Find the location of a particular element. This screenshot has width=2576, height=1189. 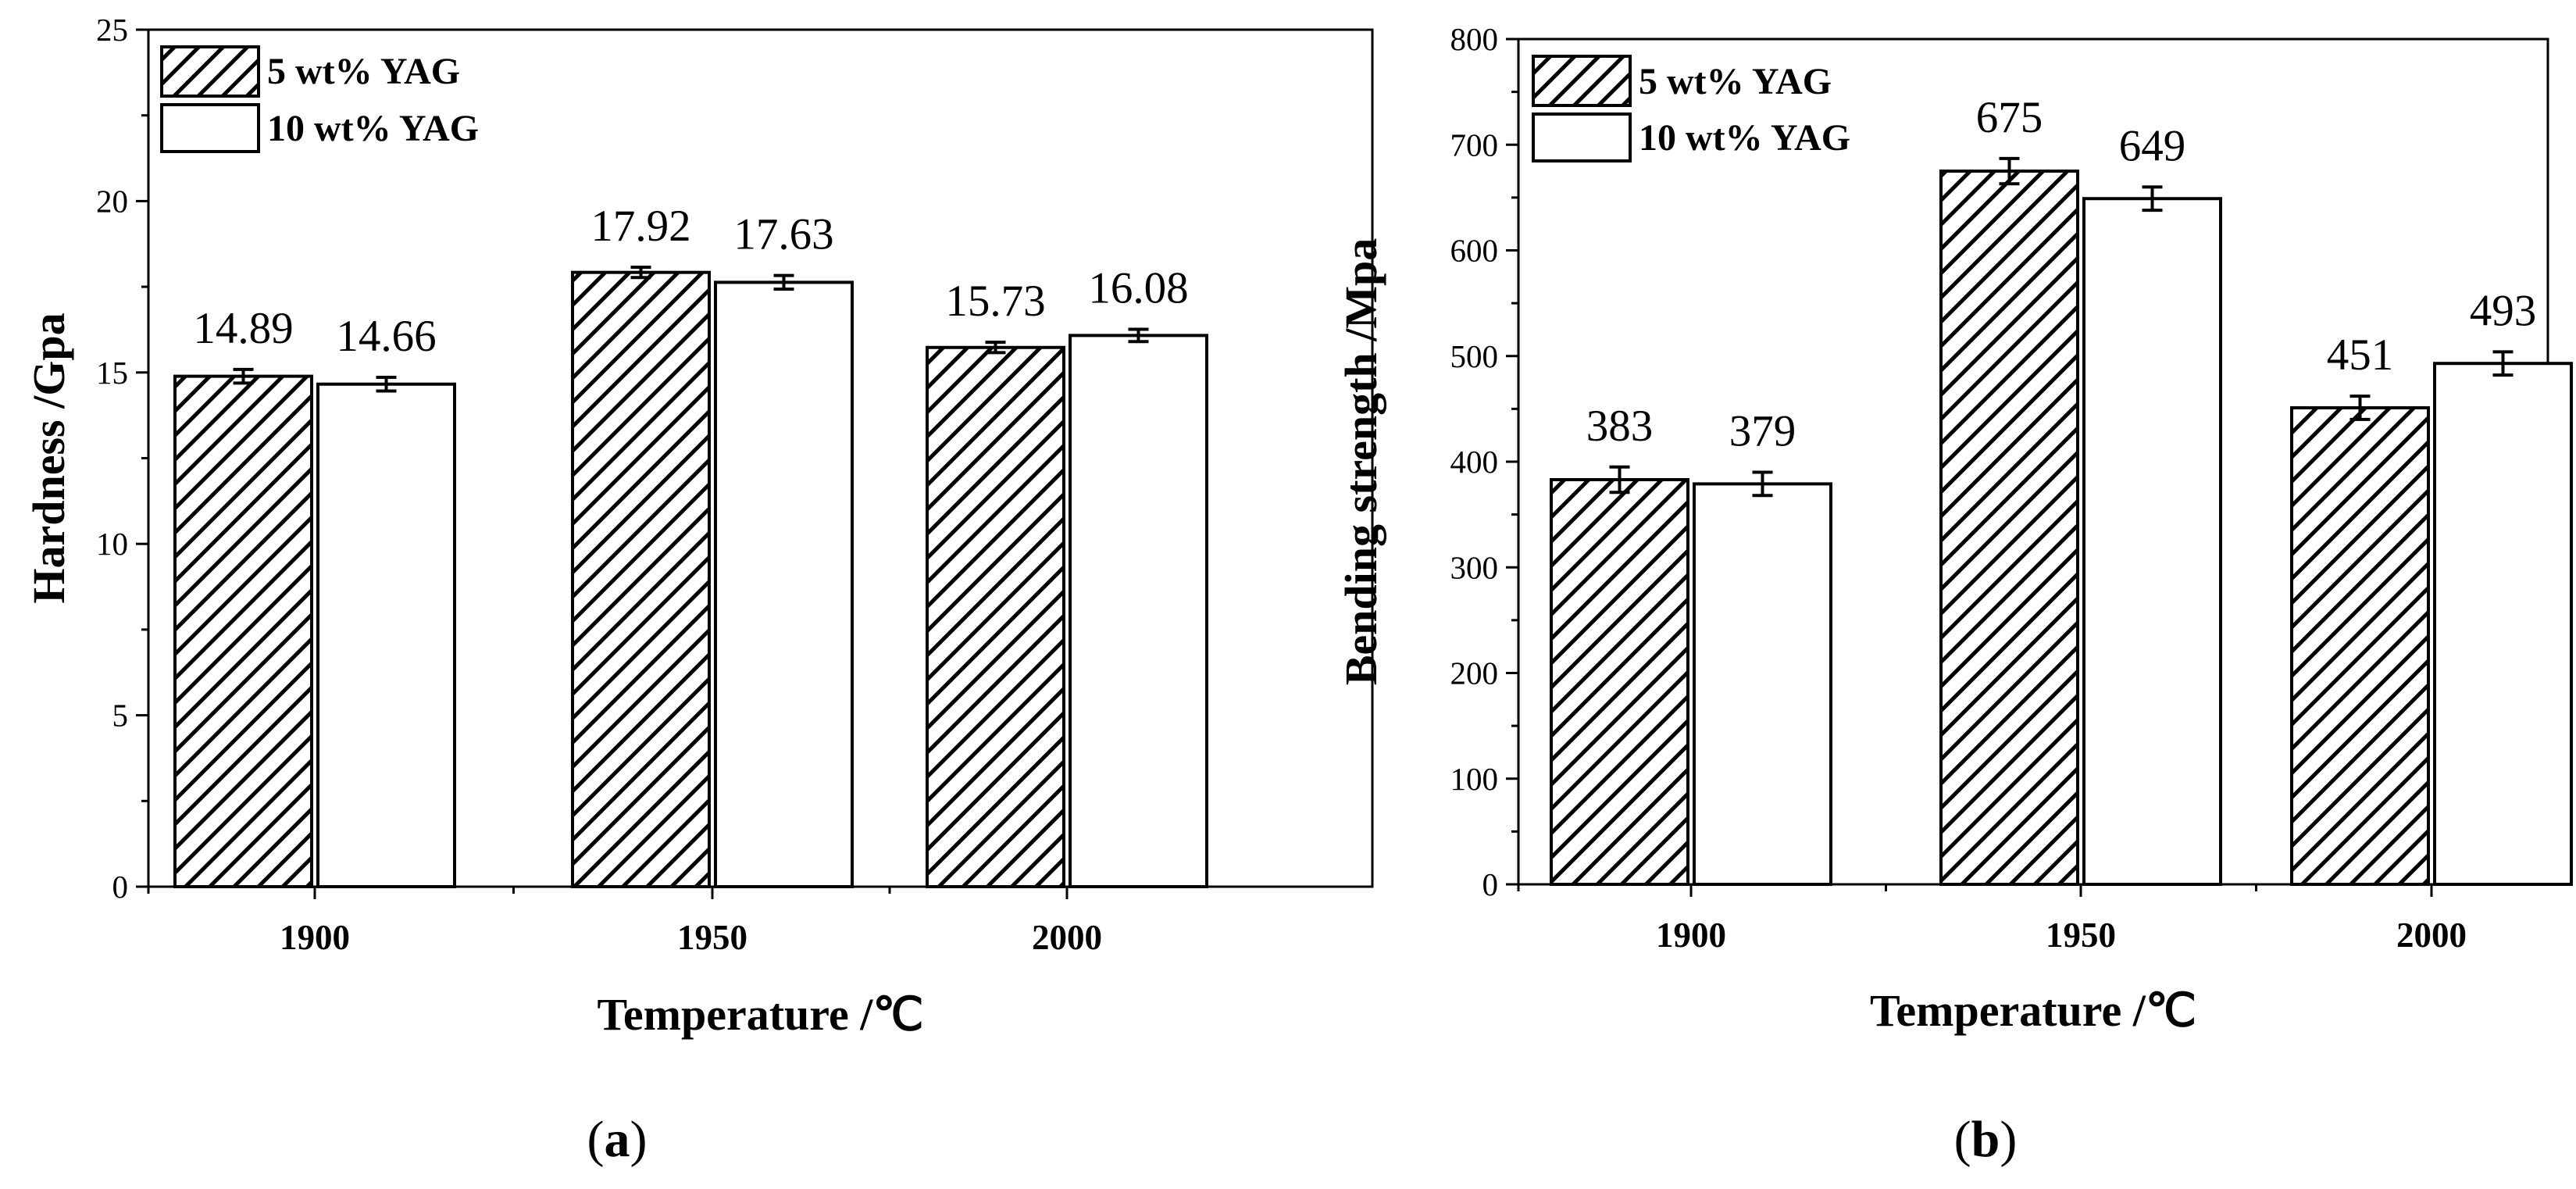

data-label-a: 17.92 is located at coordinates (640, 226).